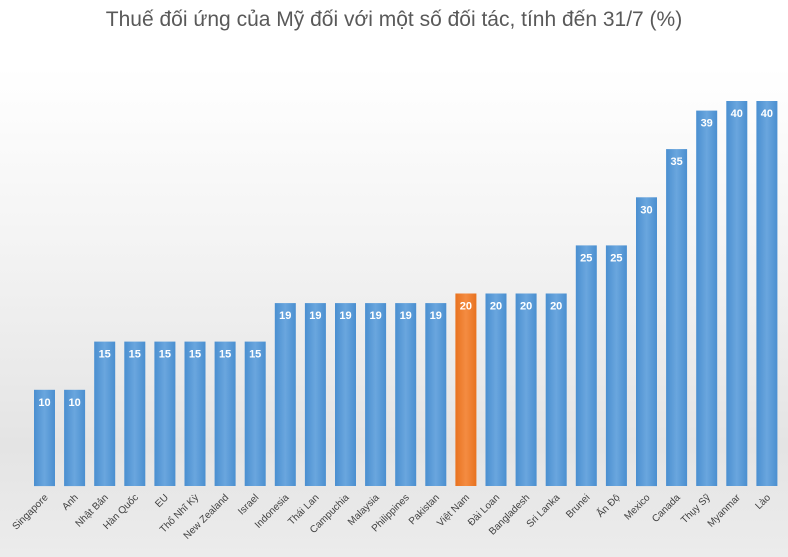  What do you see at coordinates (74, 403) in the screenshot?
I see `value-label-2: 10` at bounding box center [74, 403].